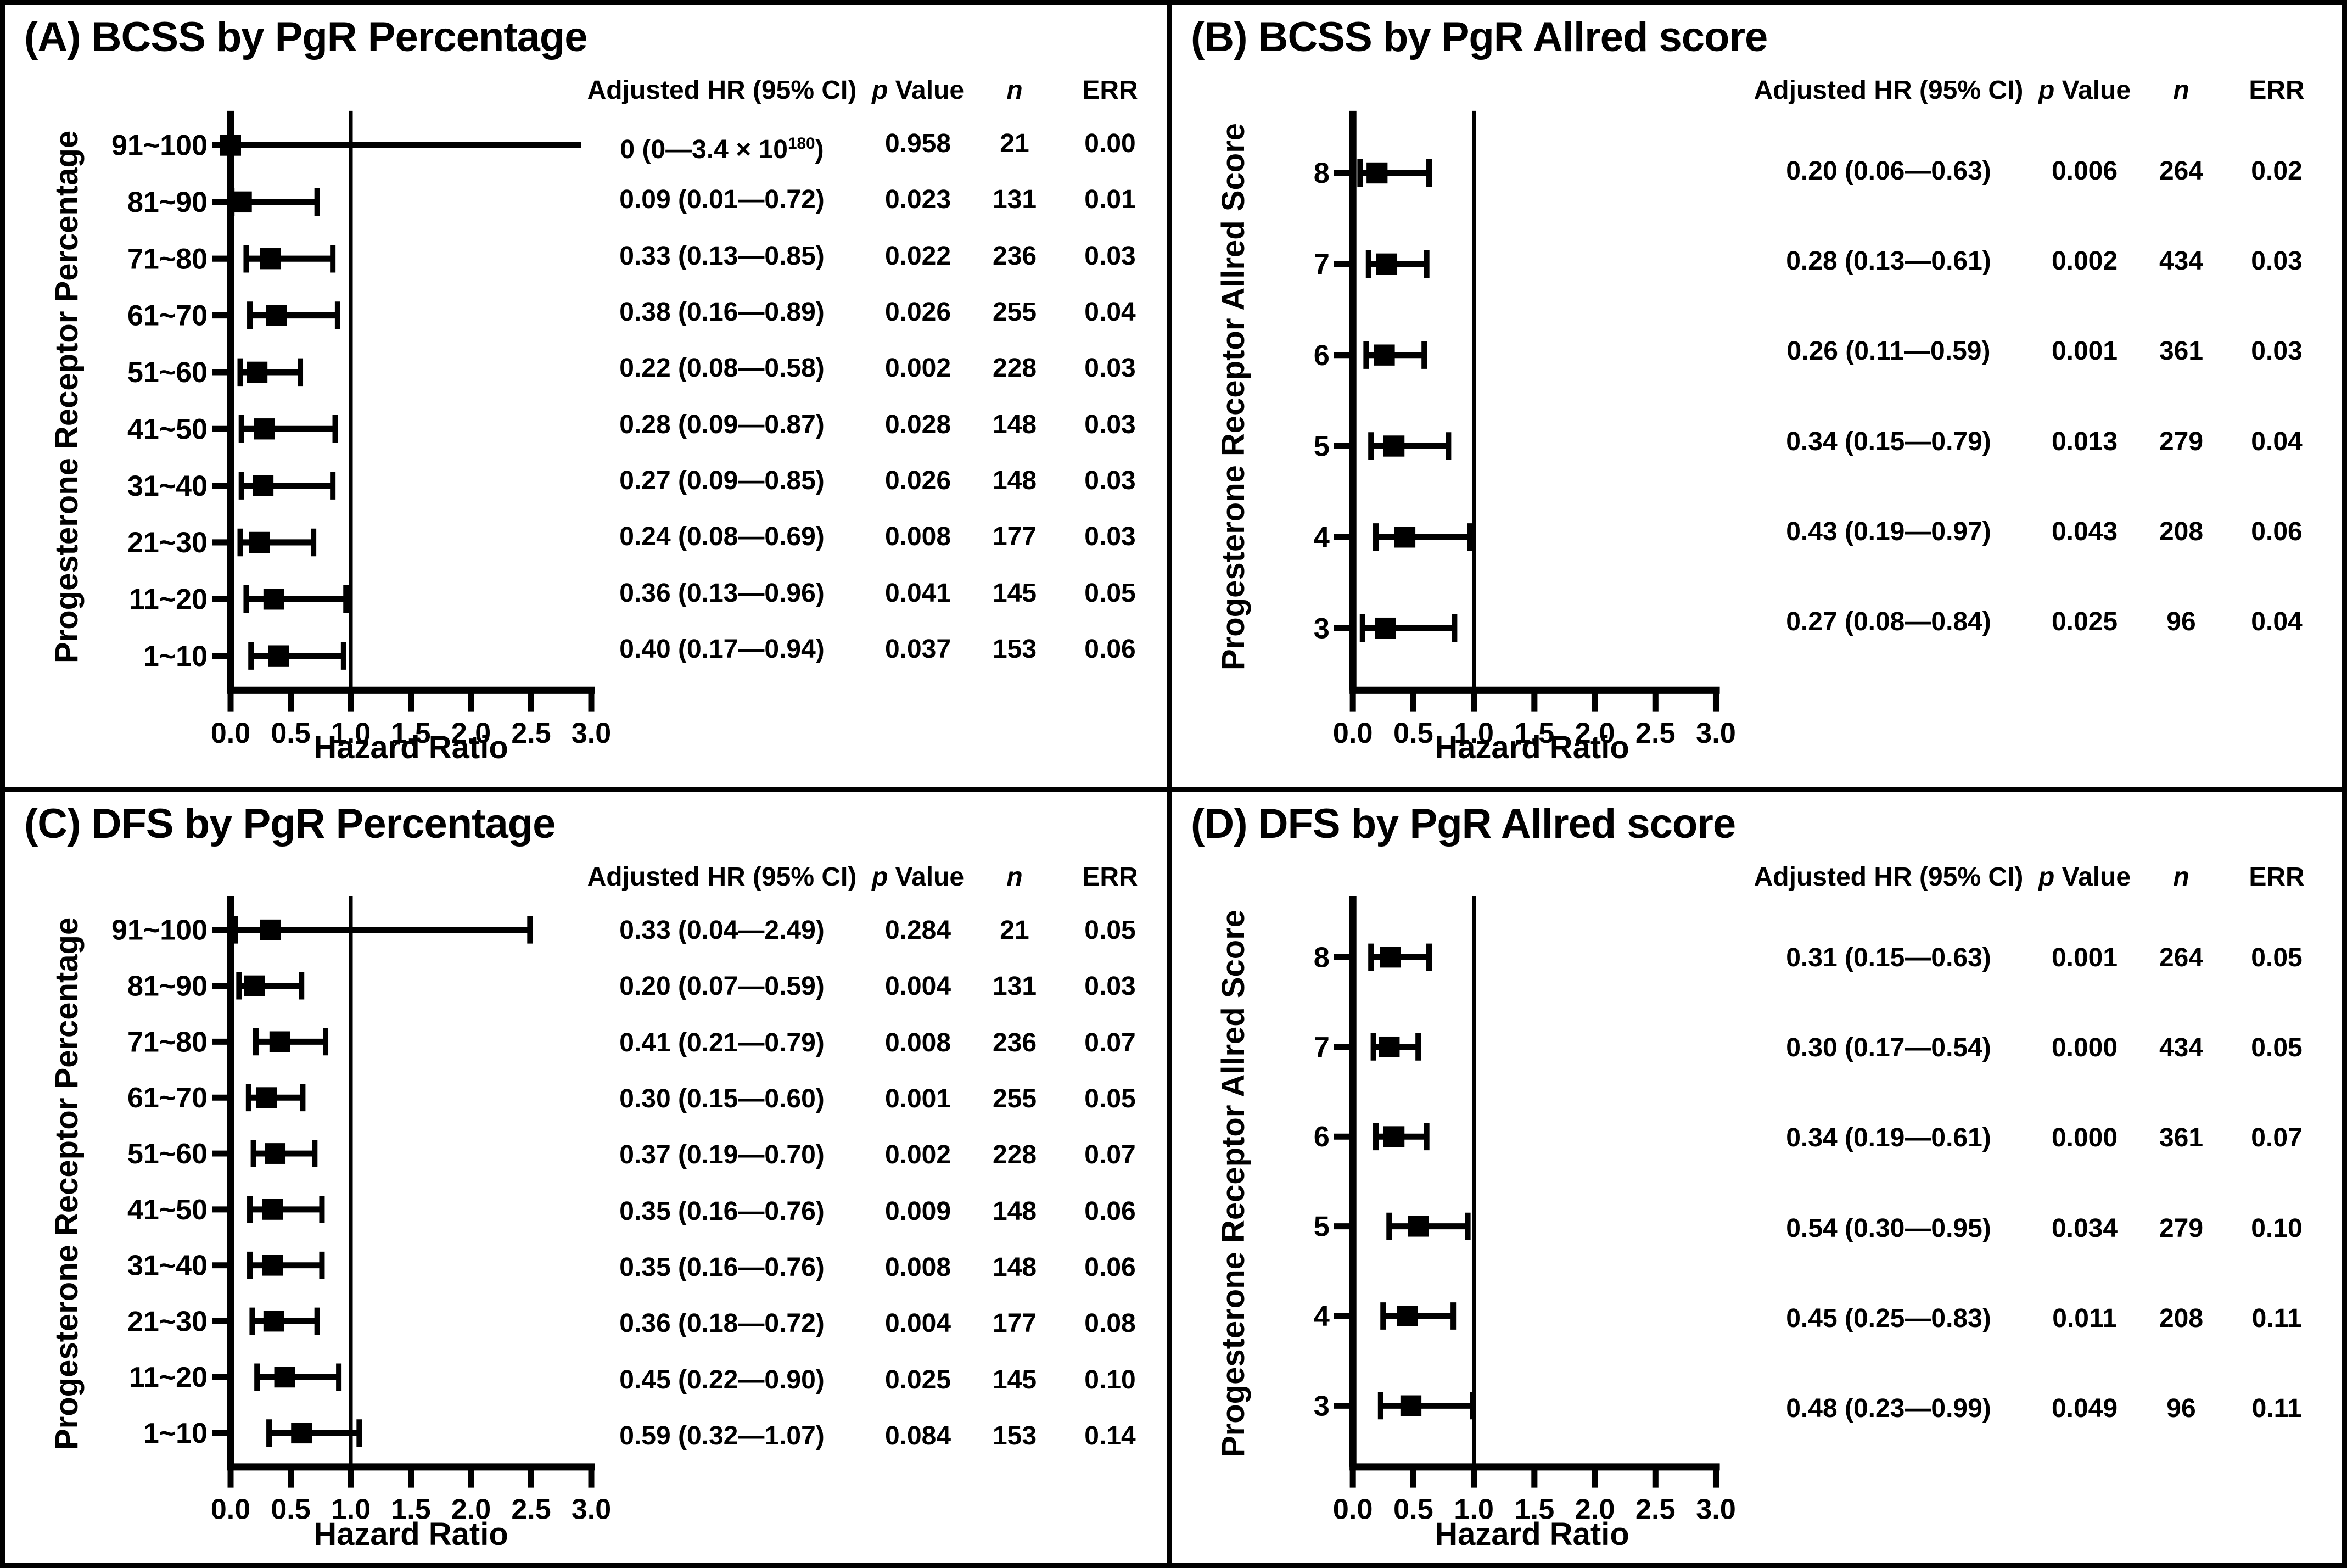 Image resolution: width=2347 pixels, height=1568 pixels. I want to click on p-cell: 0.022, so click(917, 256).